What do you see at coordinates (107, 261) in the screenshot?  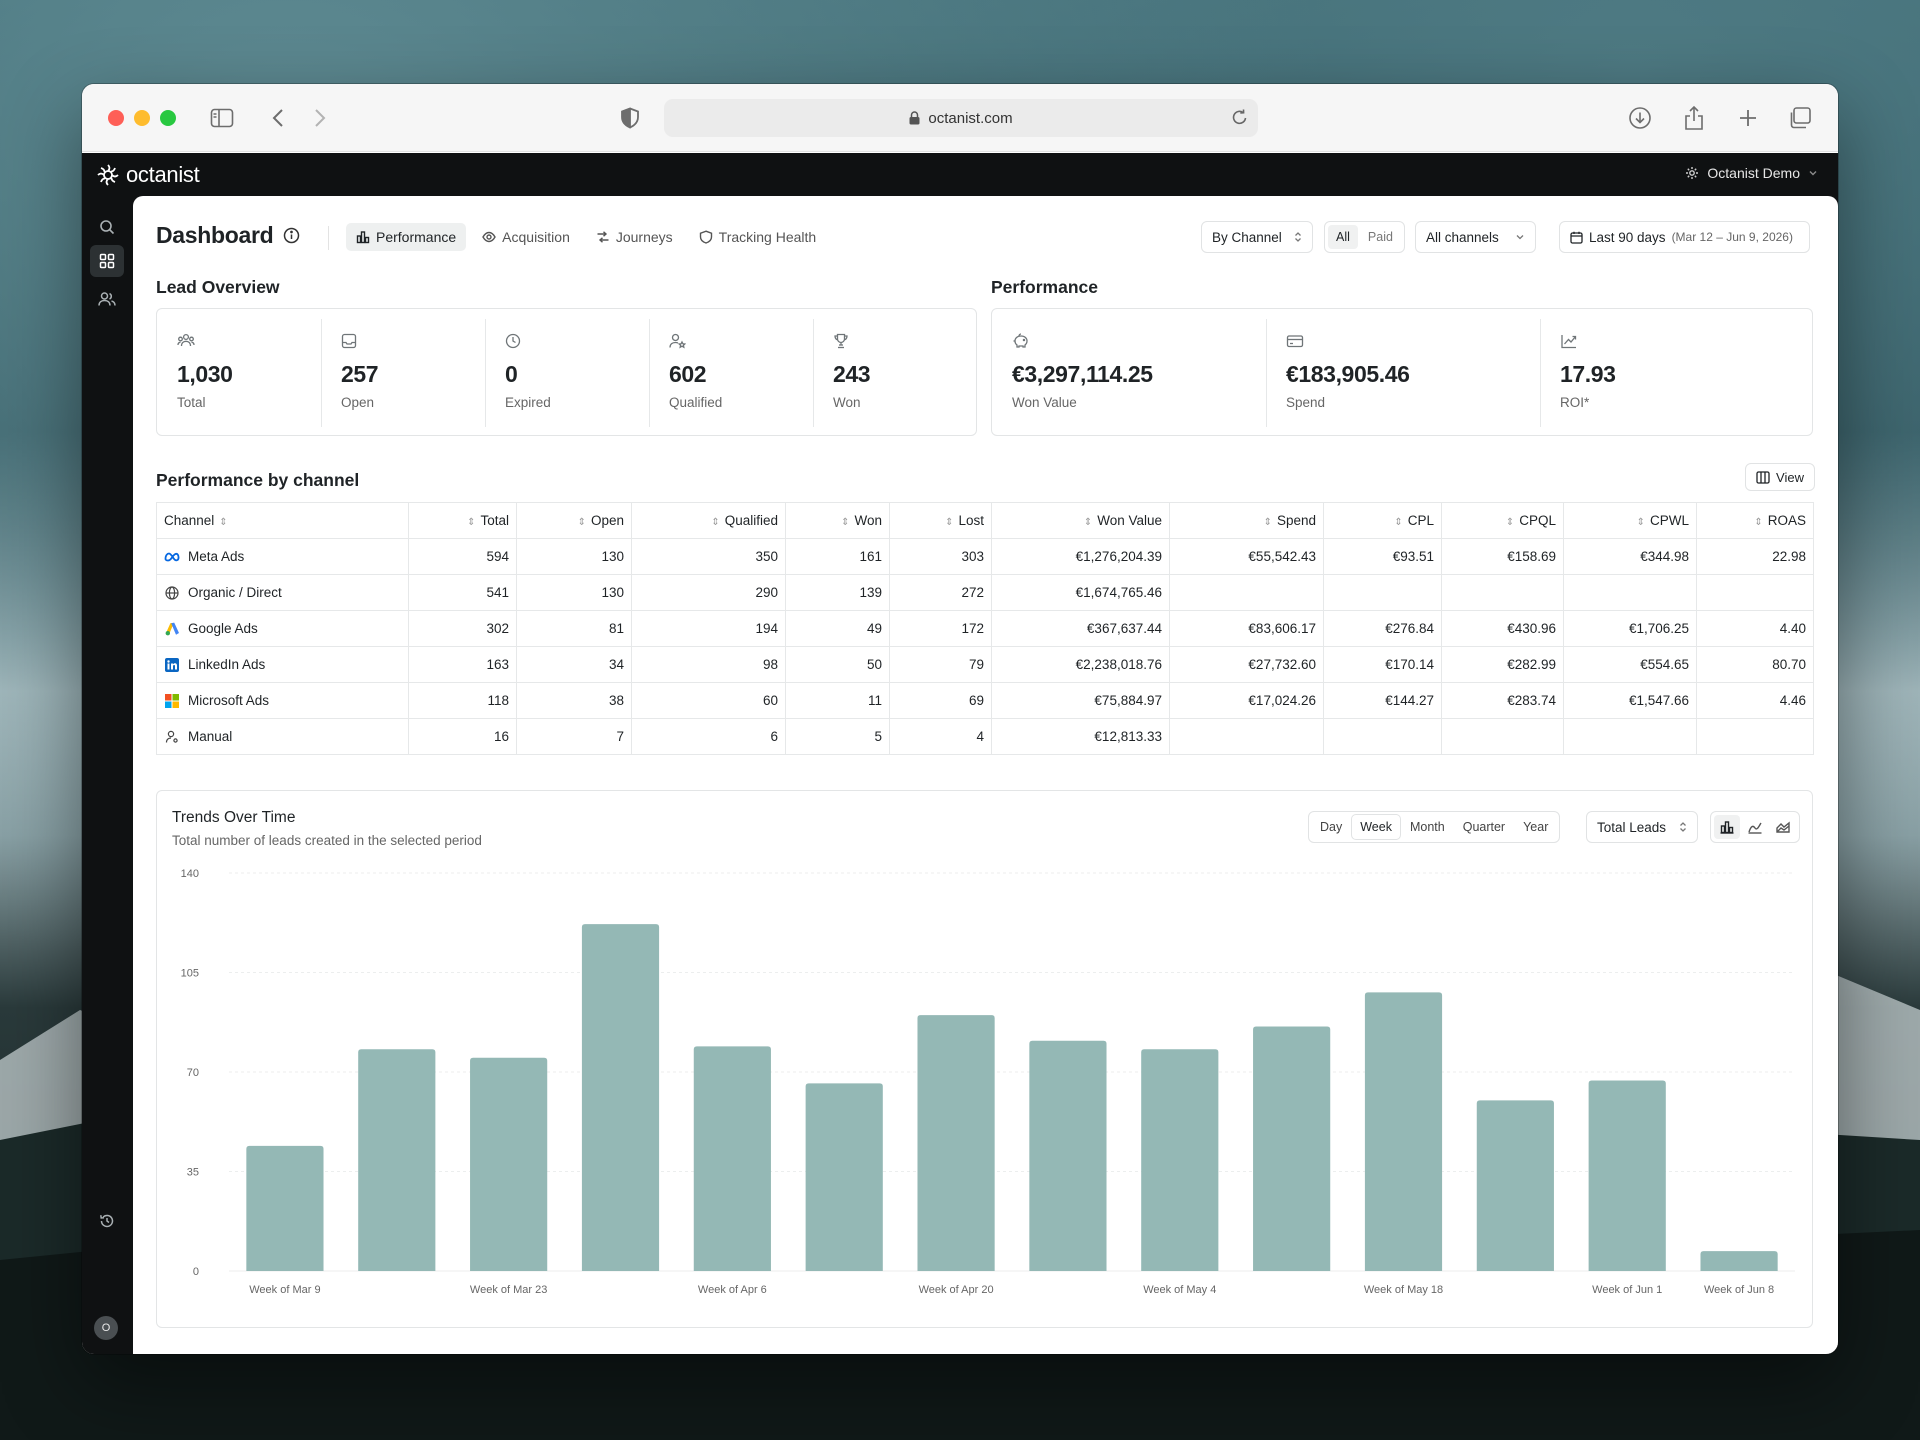 I see `dashboard-nav-icon` at bounding box center [107, 261].